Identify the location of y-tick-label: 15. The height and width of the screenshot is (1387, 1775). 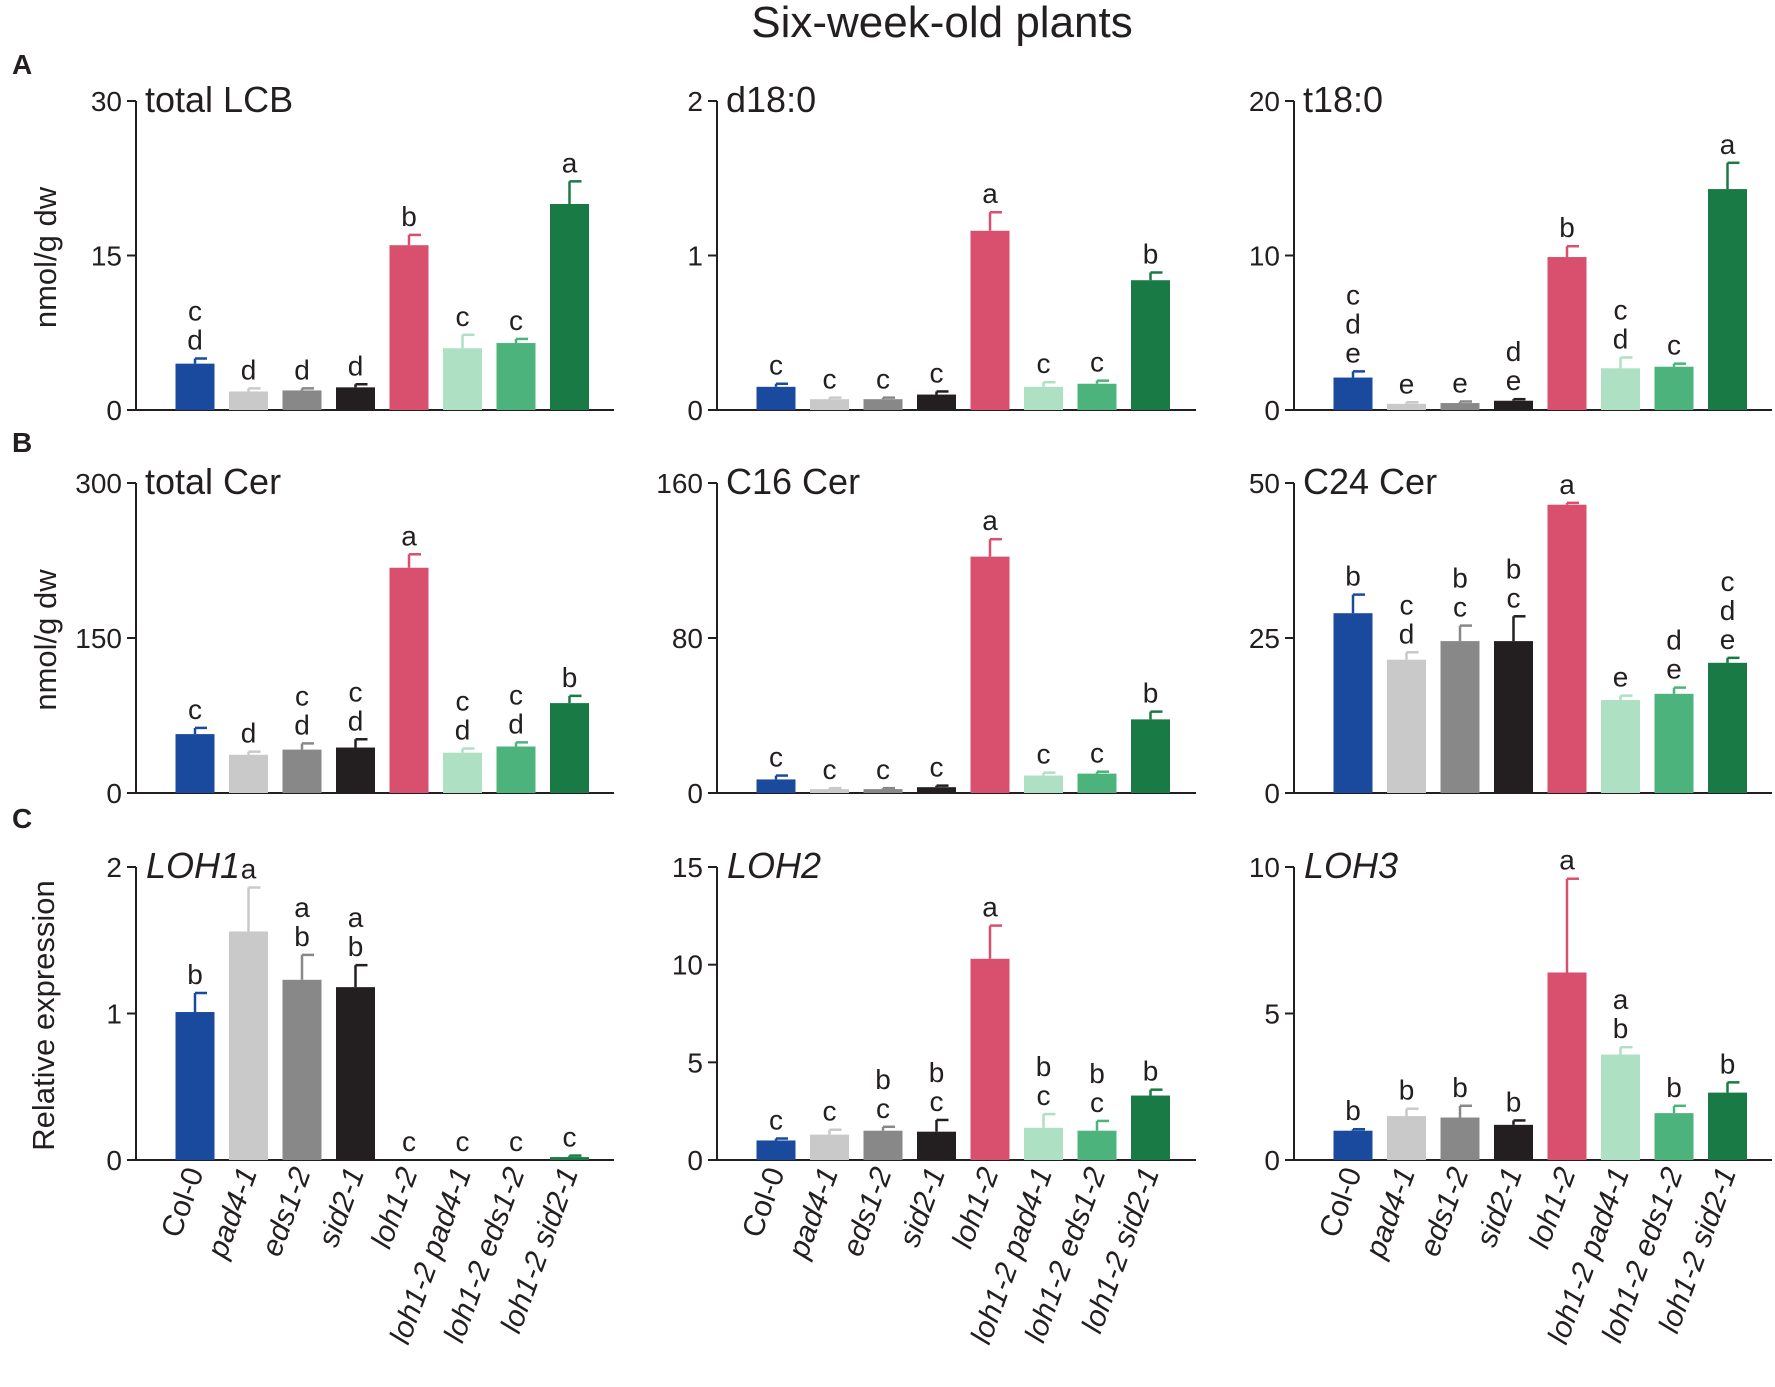
(106, 256).